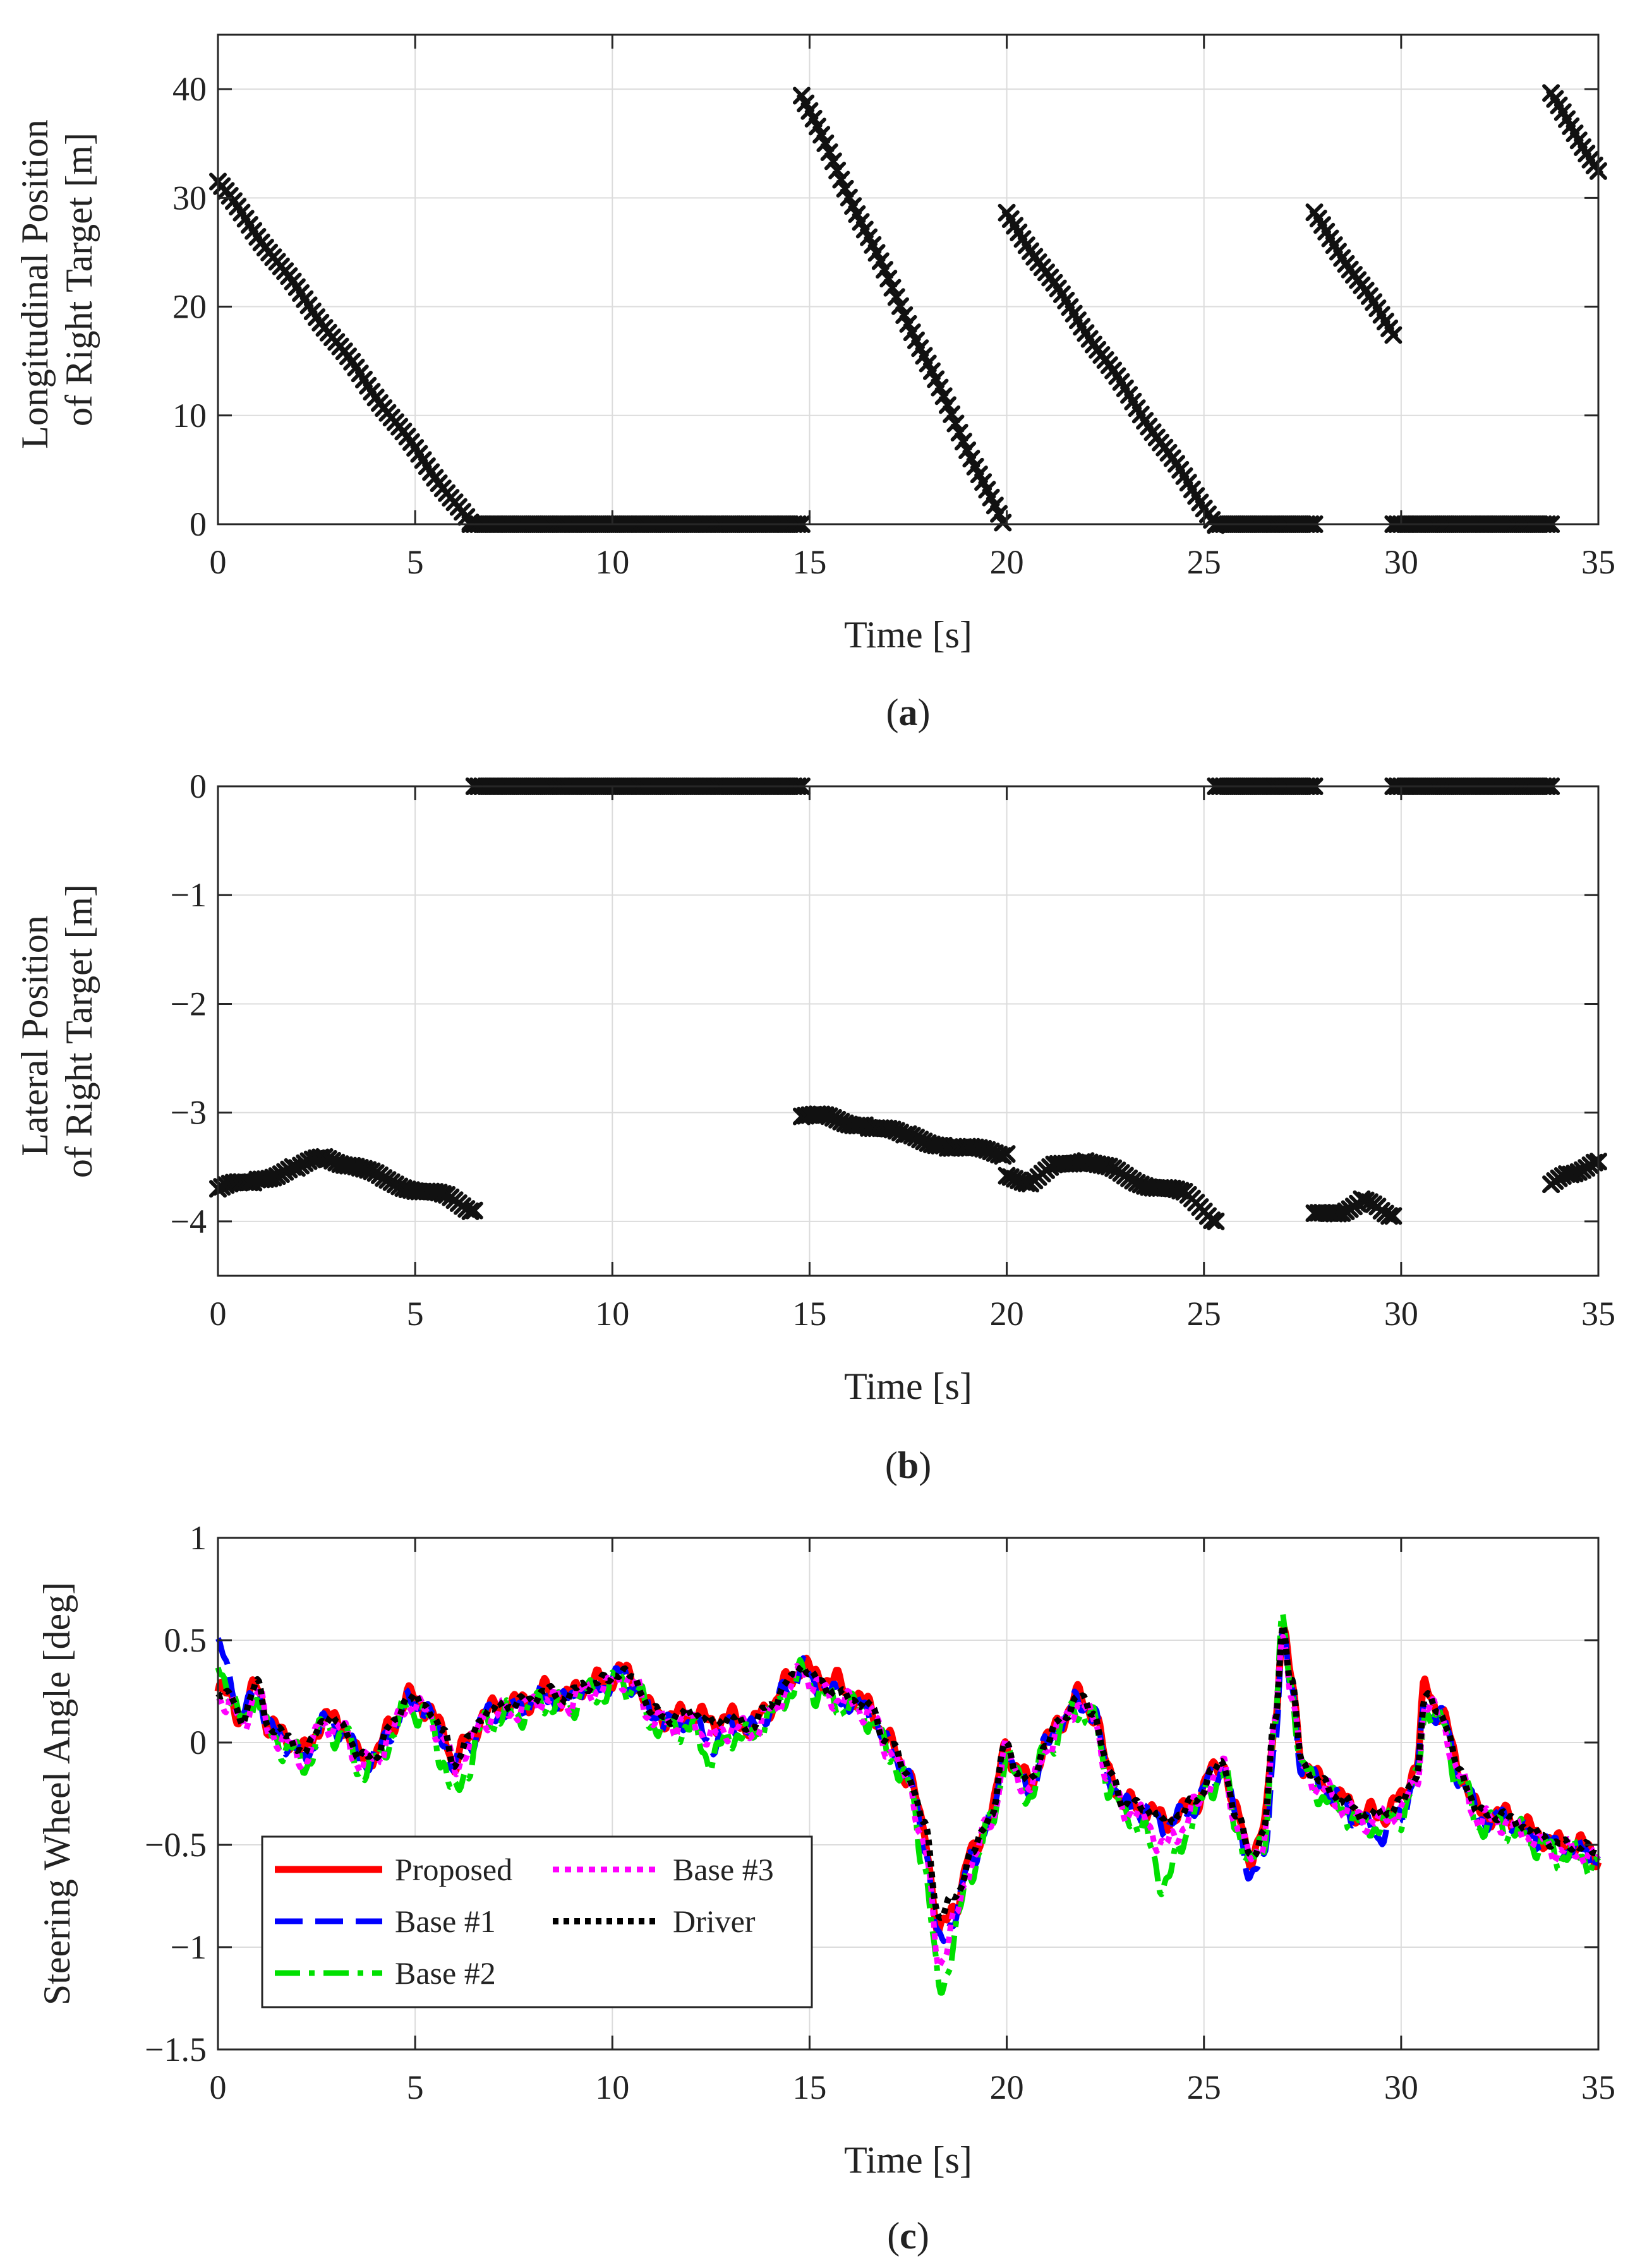 The image size is (1647, 2268). Describe the element at coordinates (923, 2236) in the screenshot. I see `panel-c-caption-close: )` at that location.